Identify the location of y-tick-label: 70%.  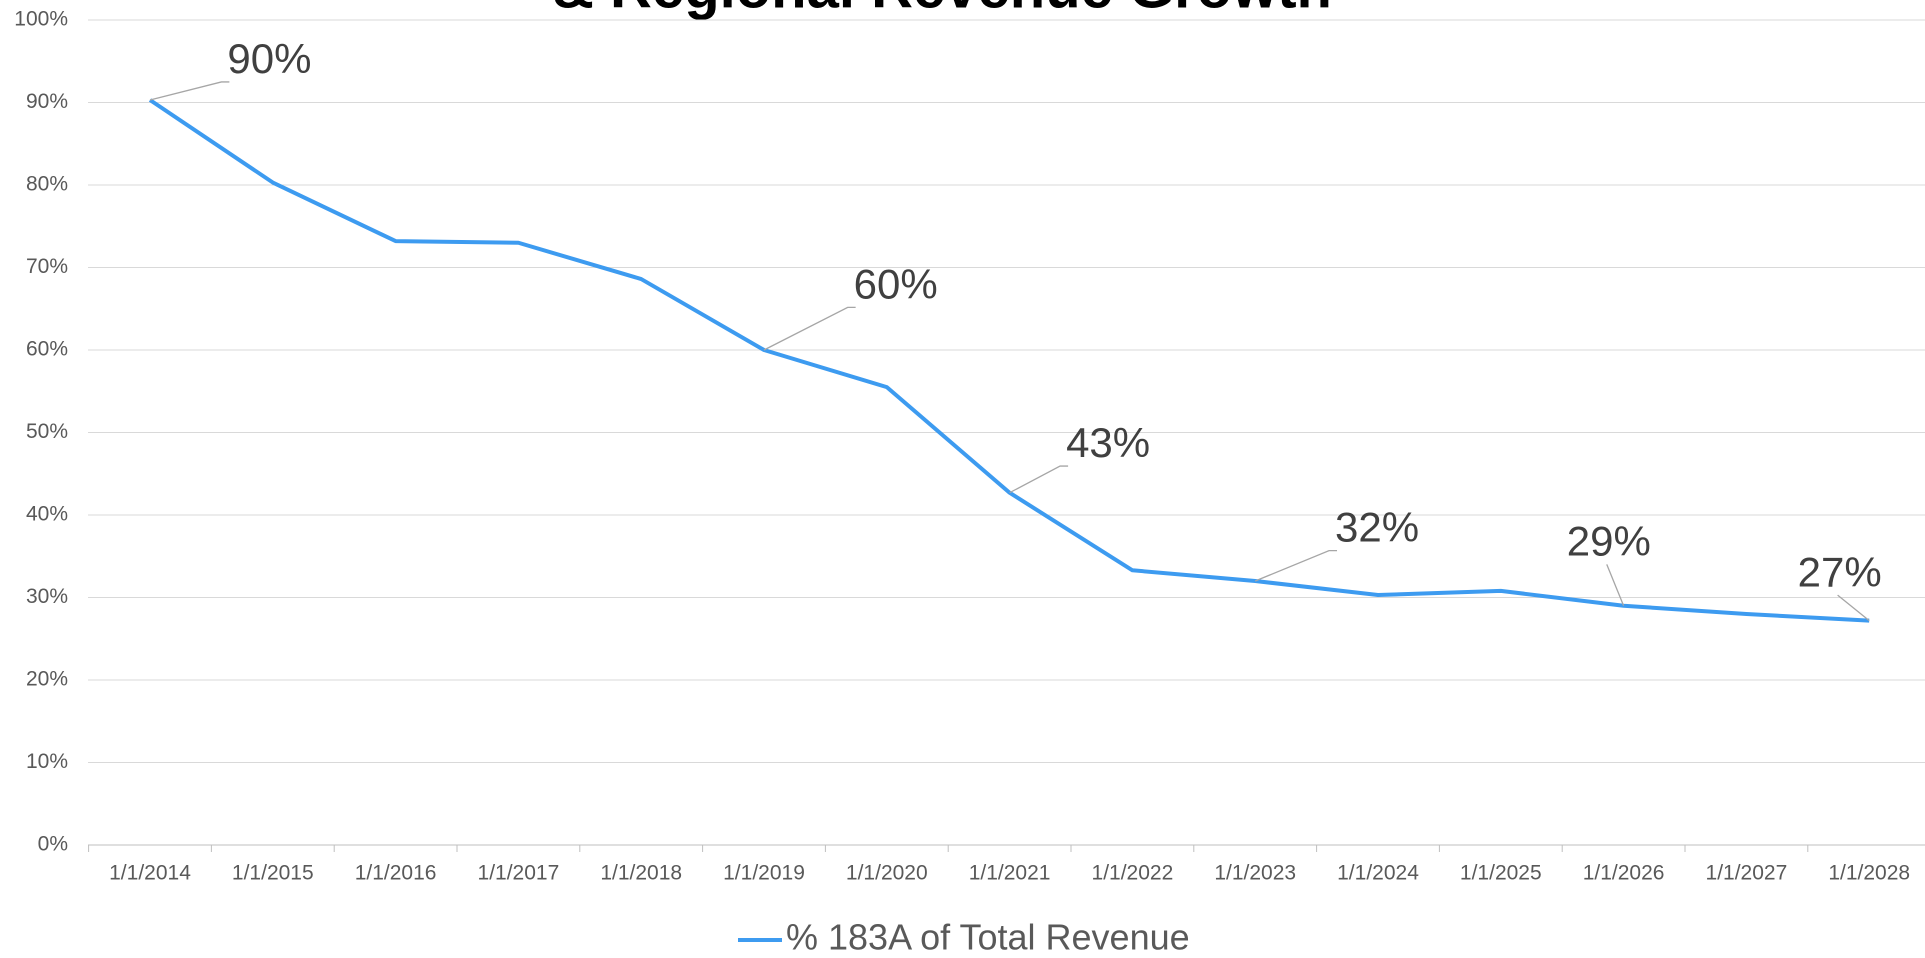
(47, 266).